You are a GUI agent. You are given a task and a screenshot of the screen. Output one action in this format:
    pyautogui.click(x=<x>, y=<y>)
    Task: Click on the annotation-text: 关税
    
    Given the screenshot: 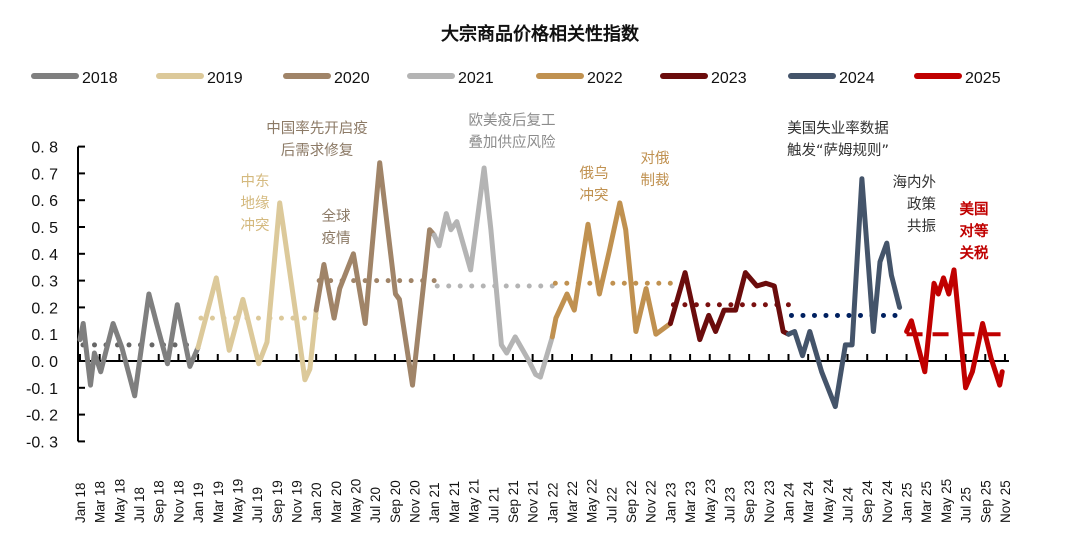 What is the action you would take?
    pyautogui.click(x=974, y=253)
    